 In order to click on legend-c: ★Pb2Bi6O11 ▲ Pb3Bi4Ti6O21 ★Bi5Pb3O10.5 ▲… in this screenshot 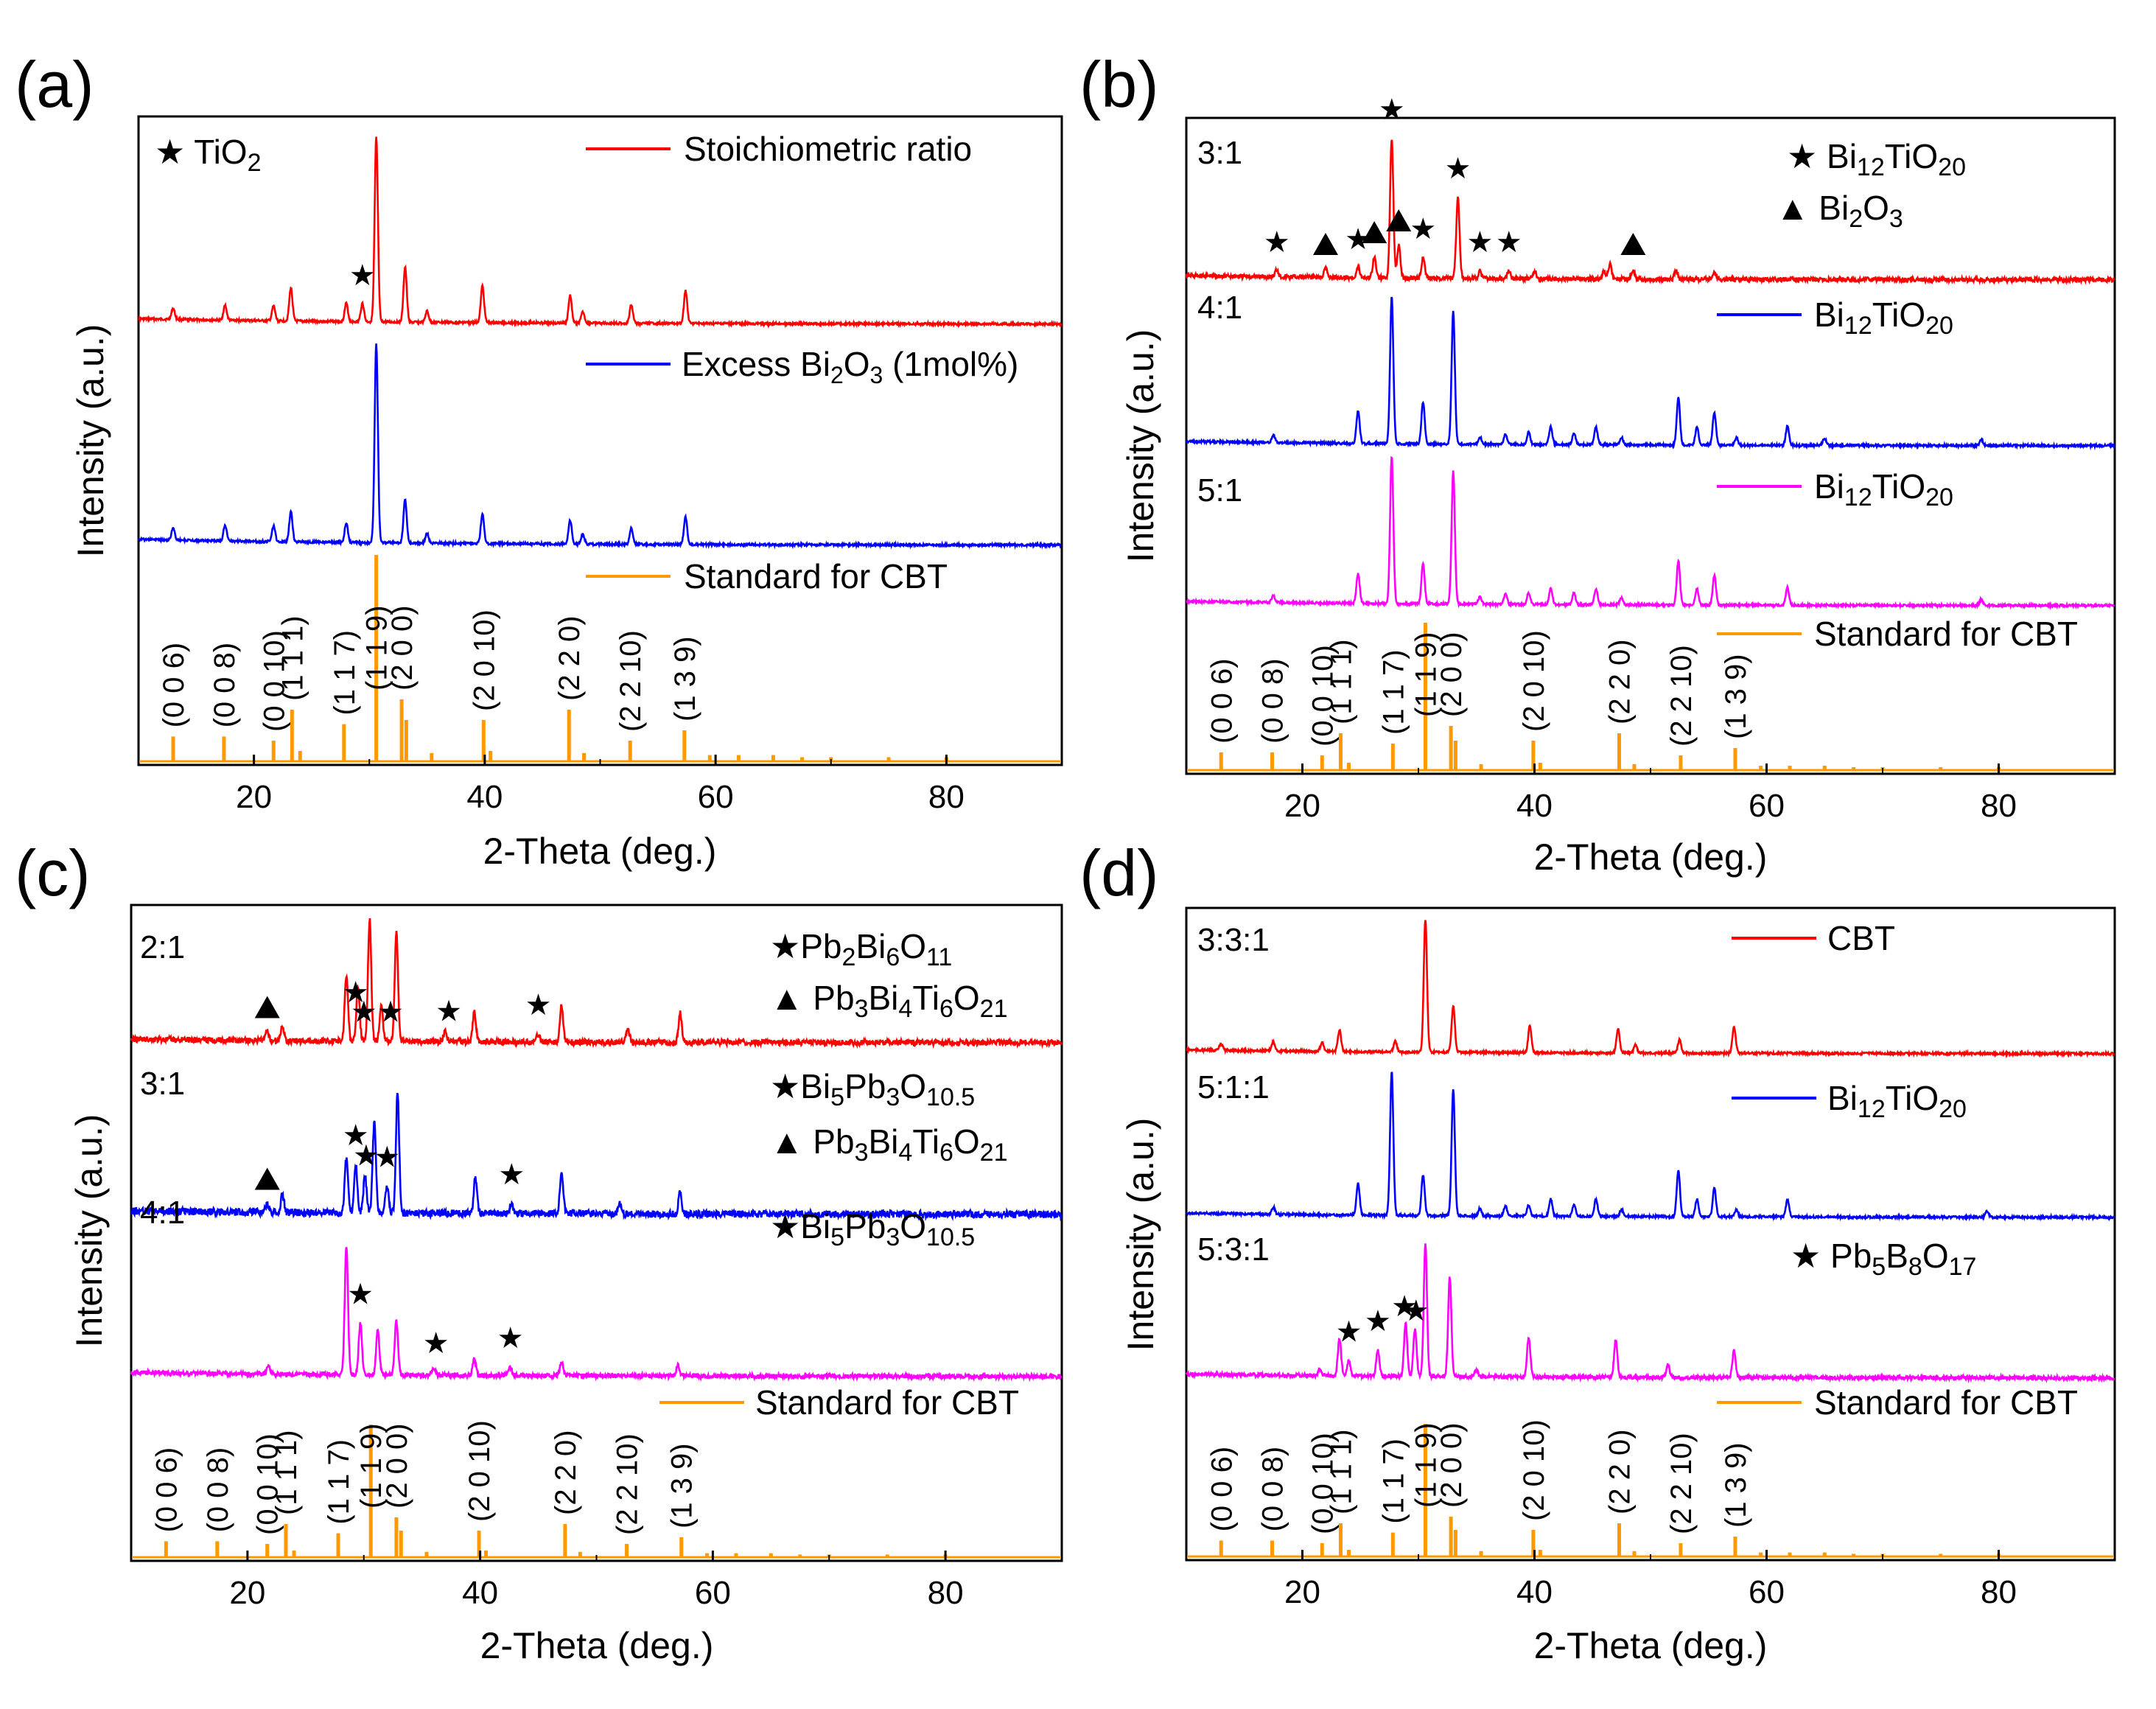, I will do `click(839, 1174)`.